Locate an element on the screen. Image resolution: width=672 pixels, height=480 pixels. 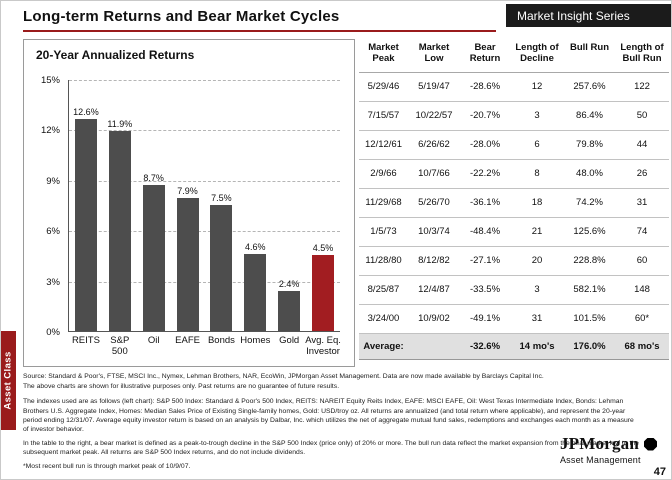
table-cell: -49.1% is located at coordinates (485, 319).